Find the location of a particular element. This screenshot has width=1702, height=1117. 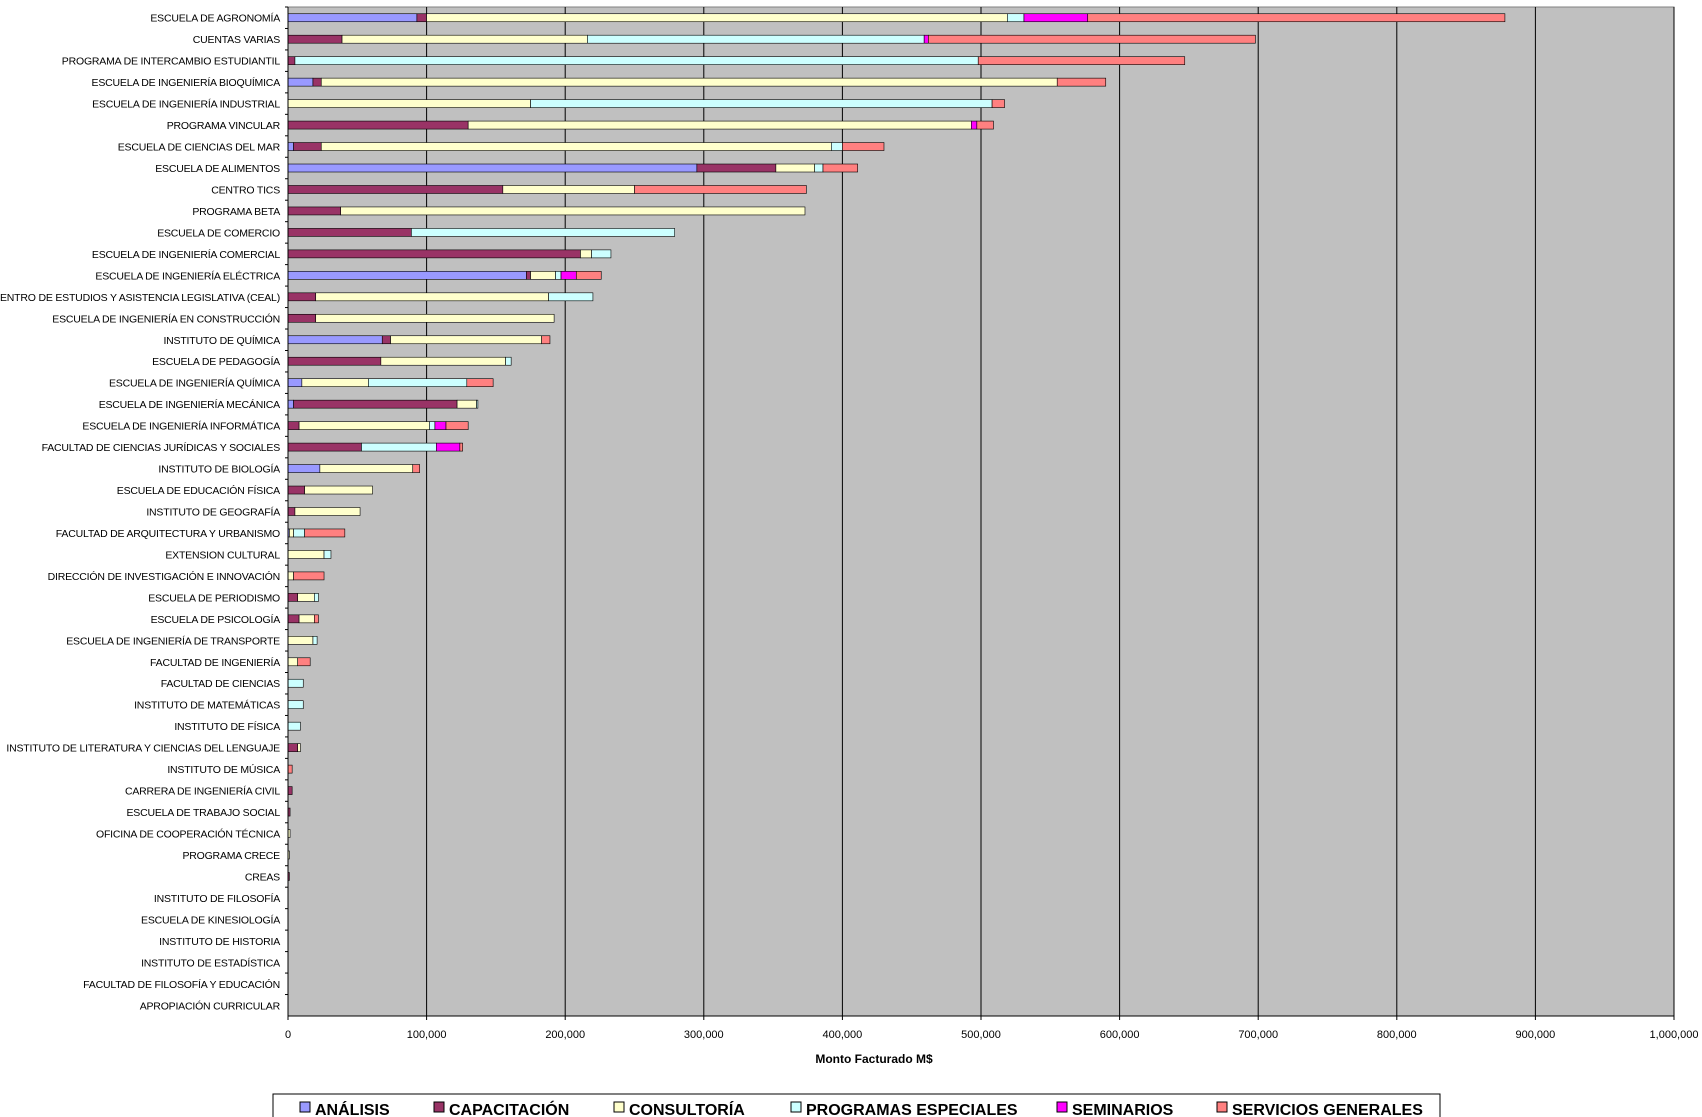

category-label: FACULTAD DE INGENIERÍA is located at coordinates (215, 662).